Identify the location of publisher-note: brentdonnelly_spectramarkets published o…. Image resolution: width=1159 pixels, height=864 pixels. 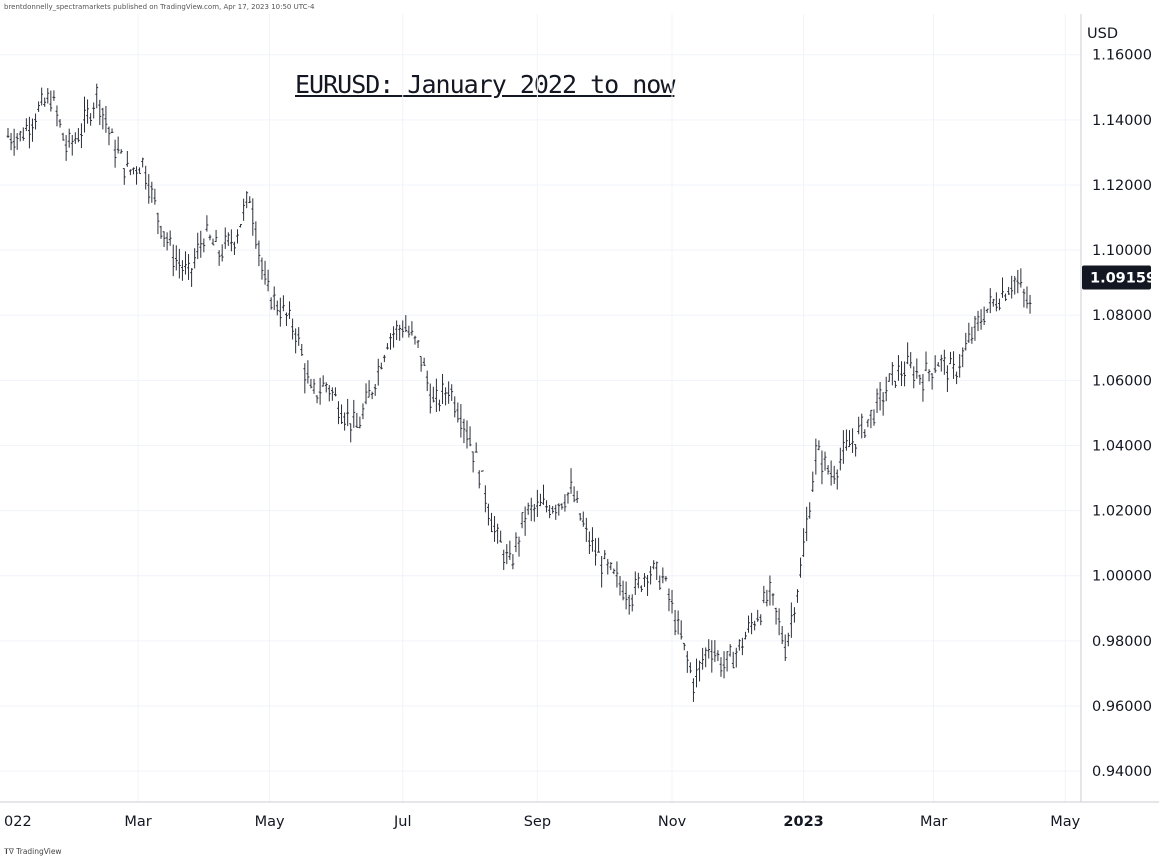
(159, 7).